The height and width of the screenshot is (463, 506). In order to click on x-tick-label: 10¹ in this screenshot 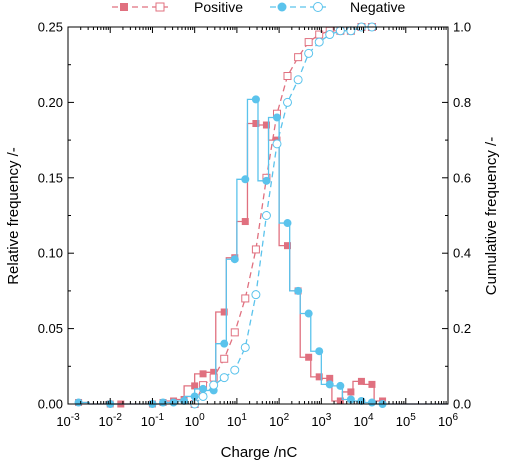, I will do `click(237, 420)`.